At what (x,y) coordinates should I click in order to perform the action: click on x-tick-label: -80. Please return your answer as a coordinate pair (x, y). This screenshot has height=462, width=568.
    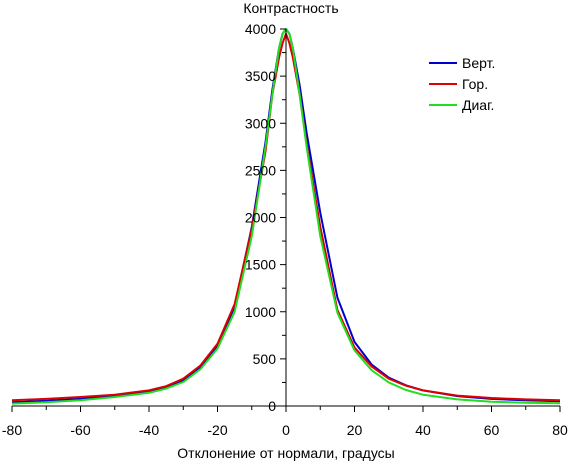
    Looking at the image, I should click on (12, 430).